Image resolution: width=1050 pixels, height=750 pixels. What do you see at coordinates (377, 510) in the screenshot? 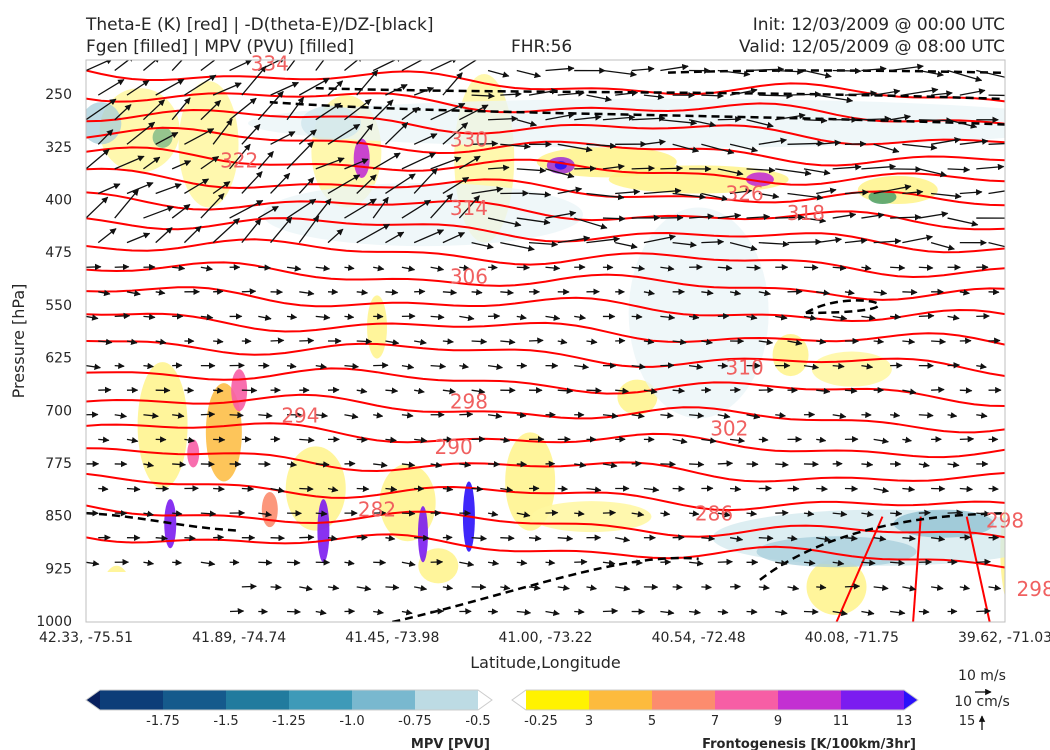
I see `theta-e-label: 282` at bounding box center [377, 510].